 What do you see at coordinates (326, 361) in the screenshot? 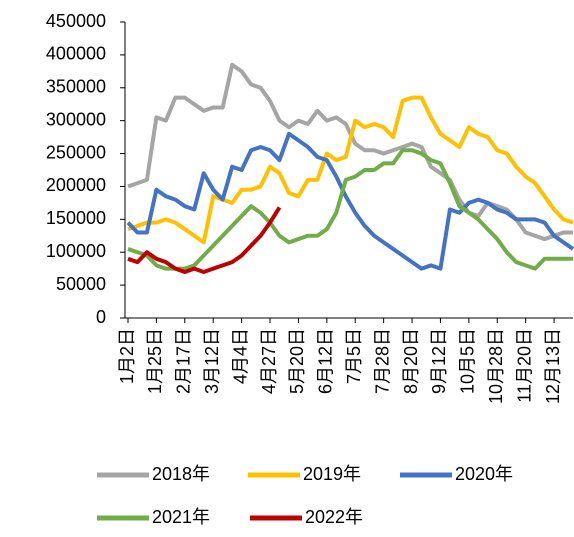
I see `x-tick-label: 6月12日` at bounding box center [326, 361].